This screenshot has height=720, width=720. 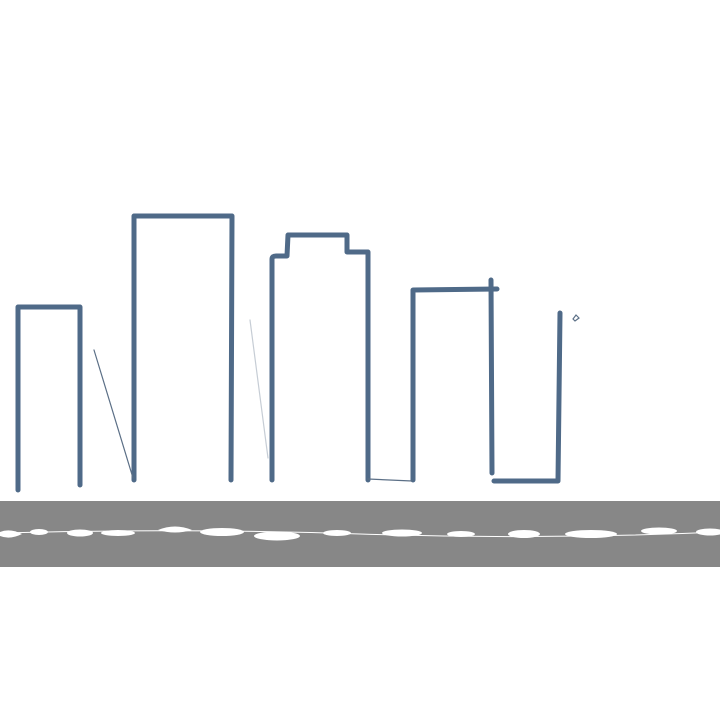 I want to click on lane-centerline, so click(x=360, y=534).